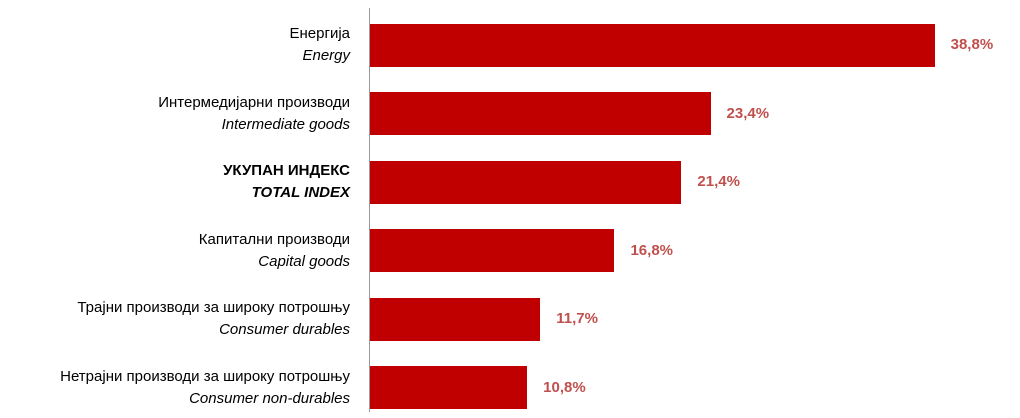  What do you see at coordinates (564, 387) in the screenshot?
I see `value-label: 10,8%` at bounding box center [564, 387].